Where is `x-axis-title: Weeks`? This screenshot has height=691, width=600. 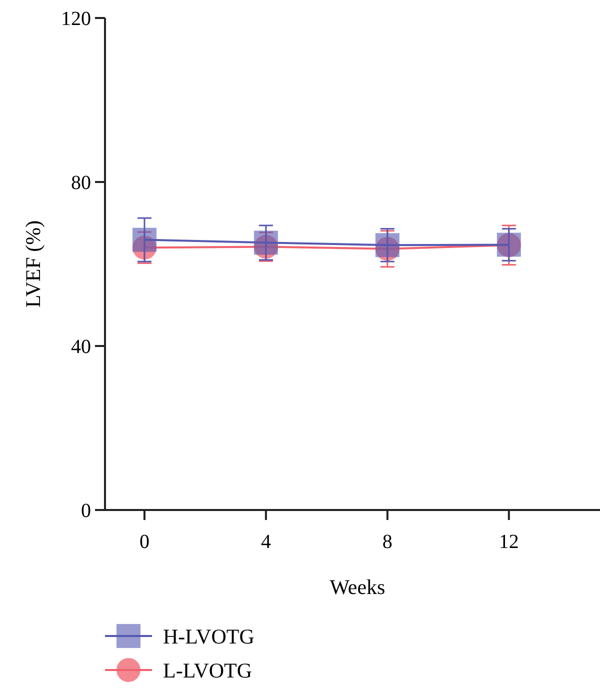
x-axis-title: Weeks is located at coordinates (358, 587).